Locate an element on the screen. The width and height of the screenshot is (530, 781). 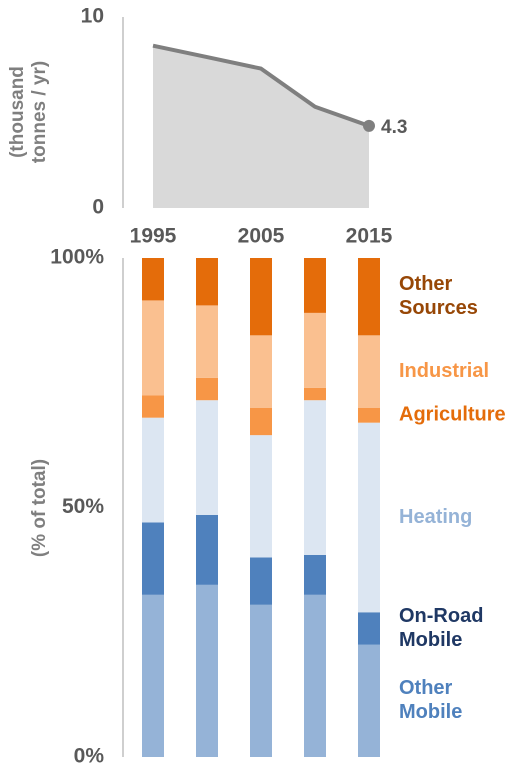
series-label-other-mobile: Mobile is located at coordinates (430, 712).